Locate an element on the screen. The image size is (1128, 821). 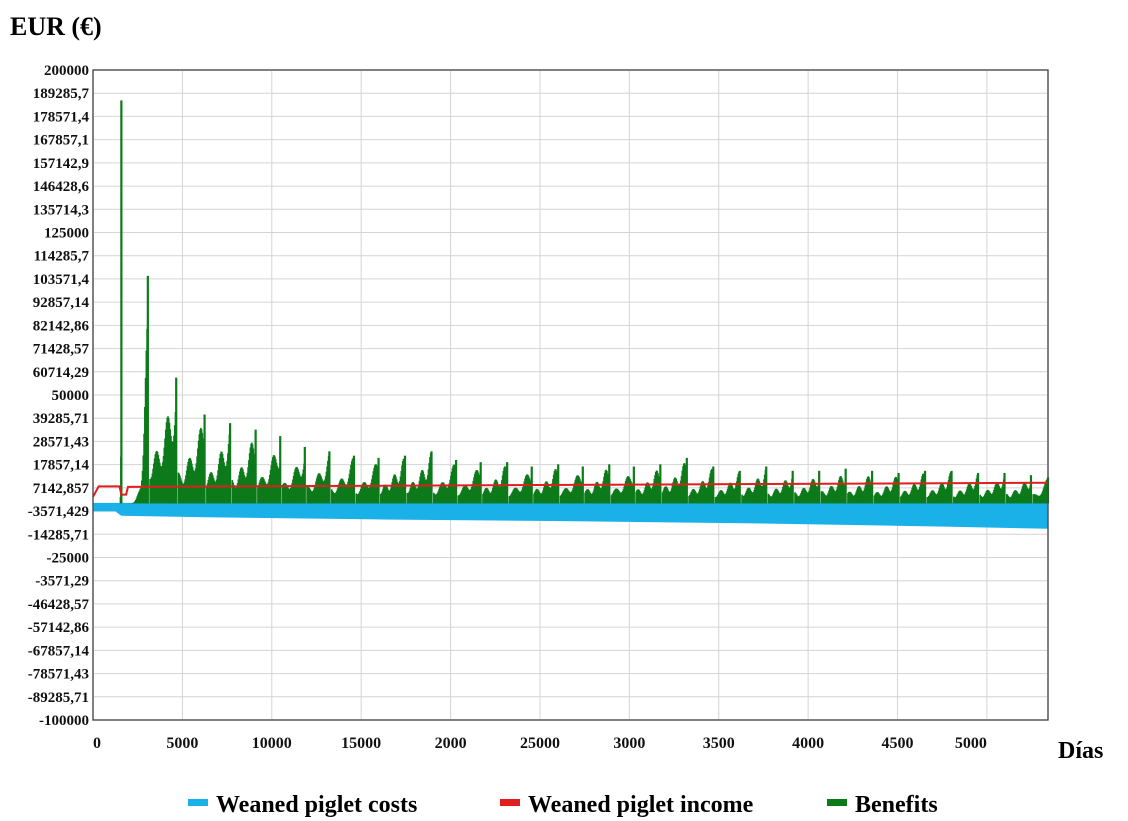
y-tick-label: -57142,86 is located at coordinates (59, 628).